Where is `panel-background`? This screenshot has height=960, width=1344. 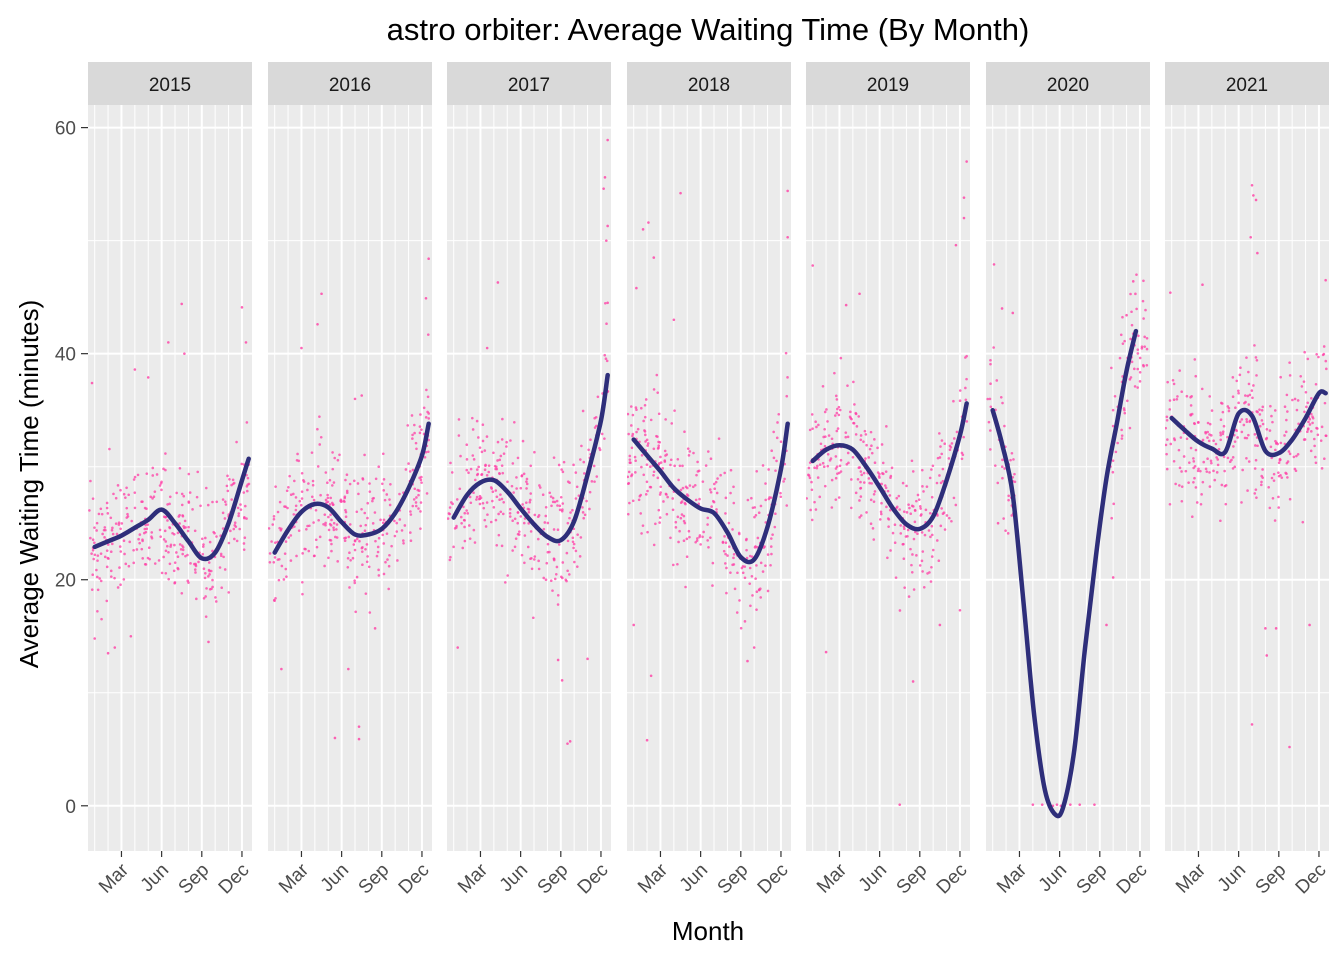 panel-background is located at coordinates (529, 478).